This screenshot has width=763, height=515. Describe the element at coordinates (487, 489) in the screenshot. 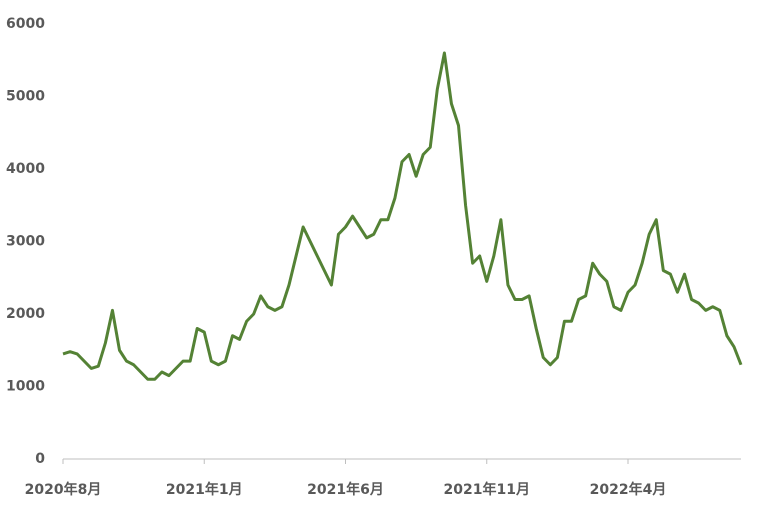

I see `x-tick-label: 2021年11月` at that location.